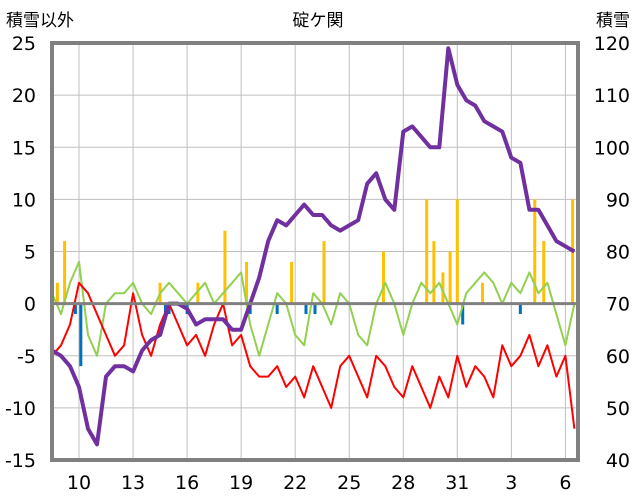  I want to click on x-tick-label: 3, so click(511, 483).